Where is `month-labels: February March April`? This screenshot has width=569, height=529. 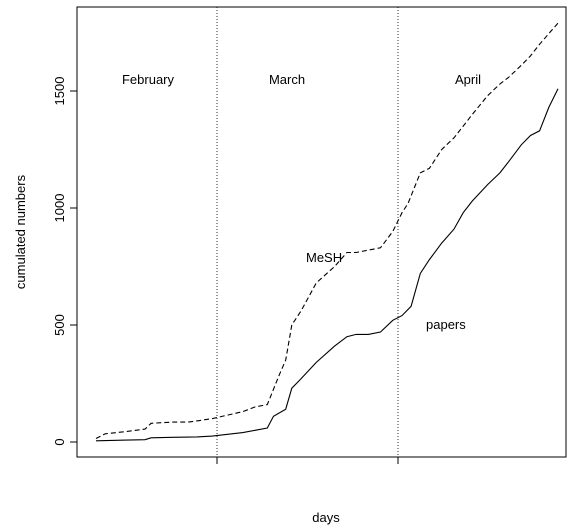
month-labels: February March April is located at coordinates (301, 79).